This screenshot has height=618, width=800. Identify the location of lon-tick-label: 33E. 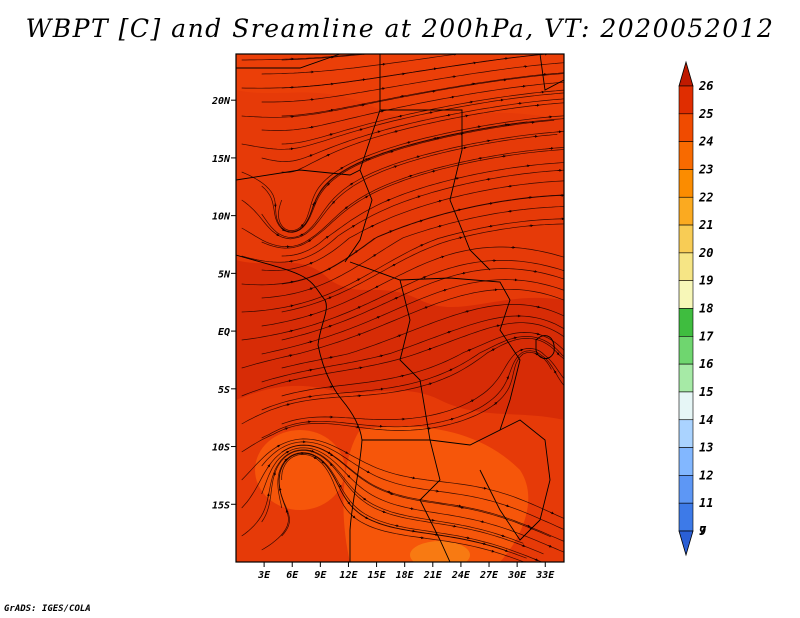
(545, 575).